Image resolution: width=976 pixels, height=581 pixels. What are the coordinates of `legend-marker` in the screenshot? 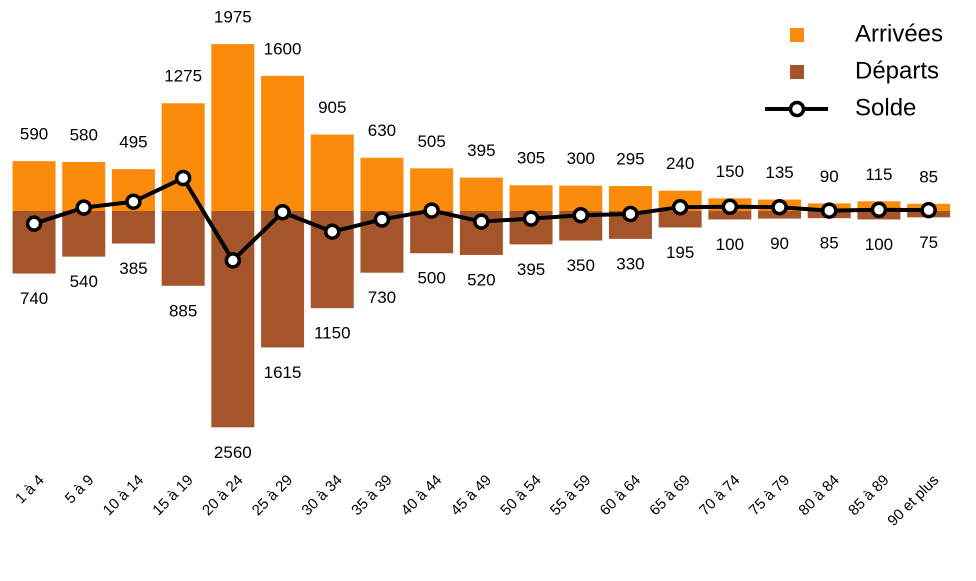 It's located at (797, 109).